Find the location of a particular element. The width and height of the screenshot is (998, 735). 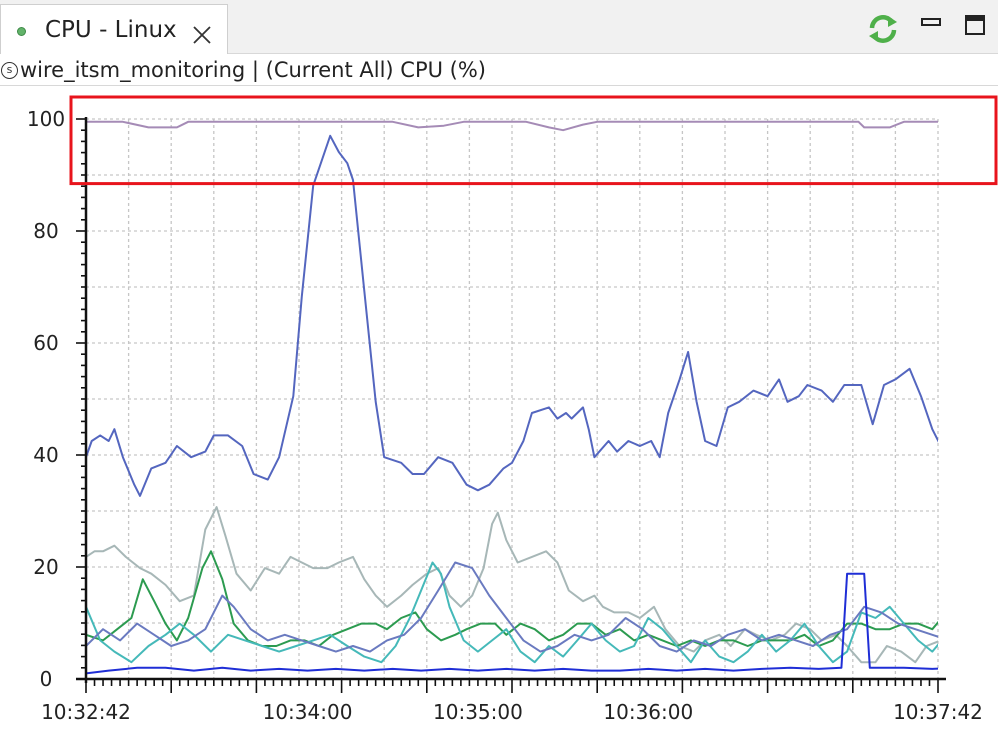

tab-cpu-linux: CPU - Linux is located at coordinates (114, 29).